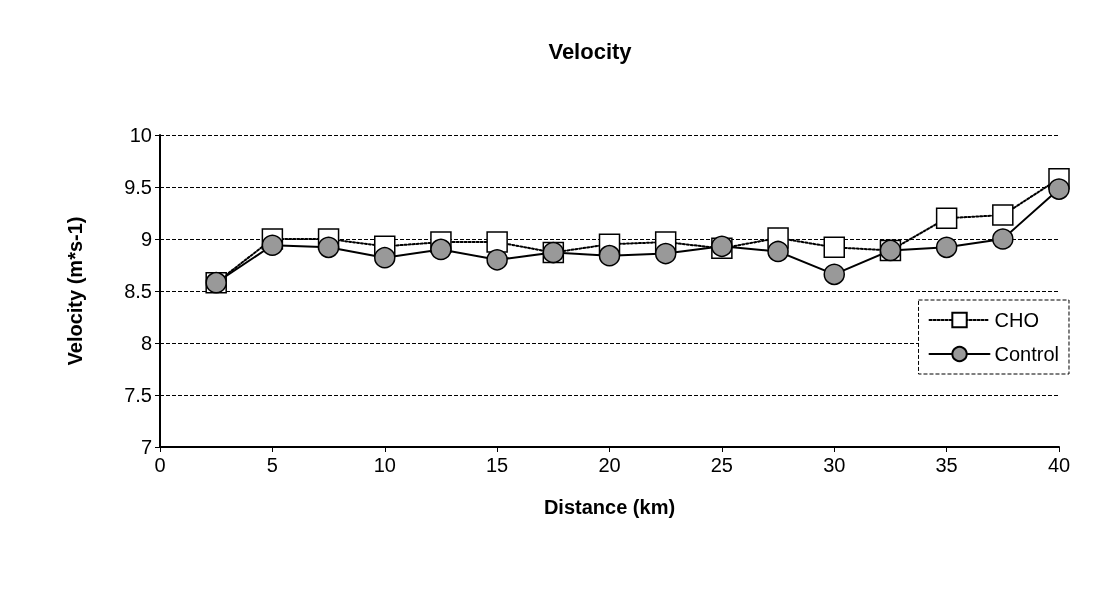 Image resolution: width=1109 pixels, height=591 pixels. Describe the element at coordinates (138, 291) in the screenshot. I see `y-tick-label: 8.5` at that location.